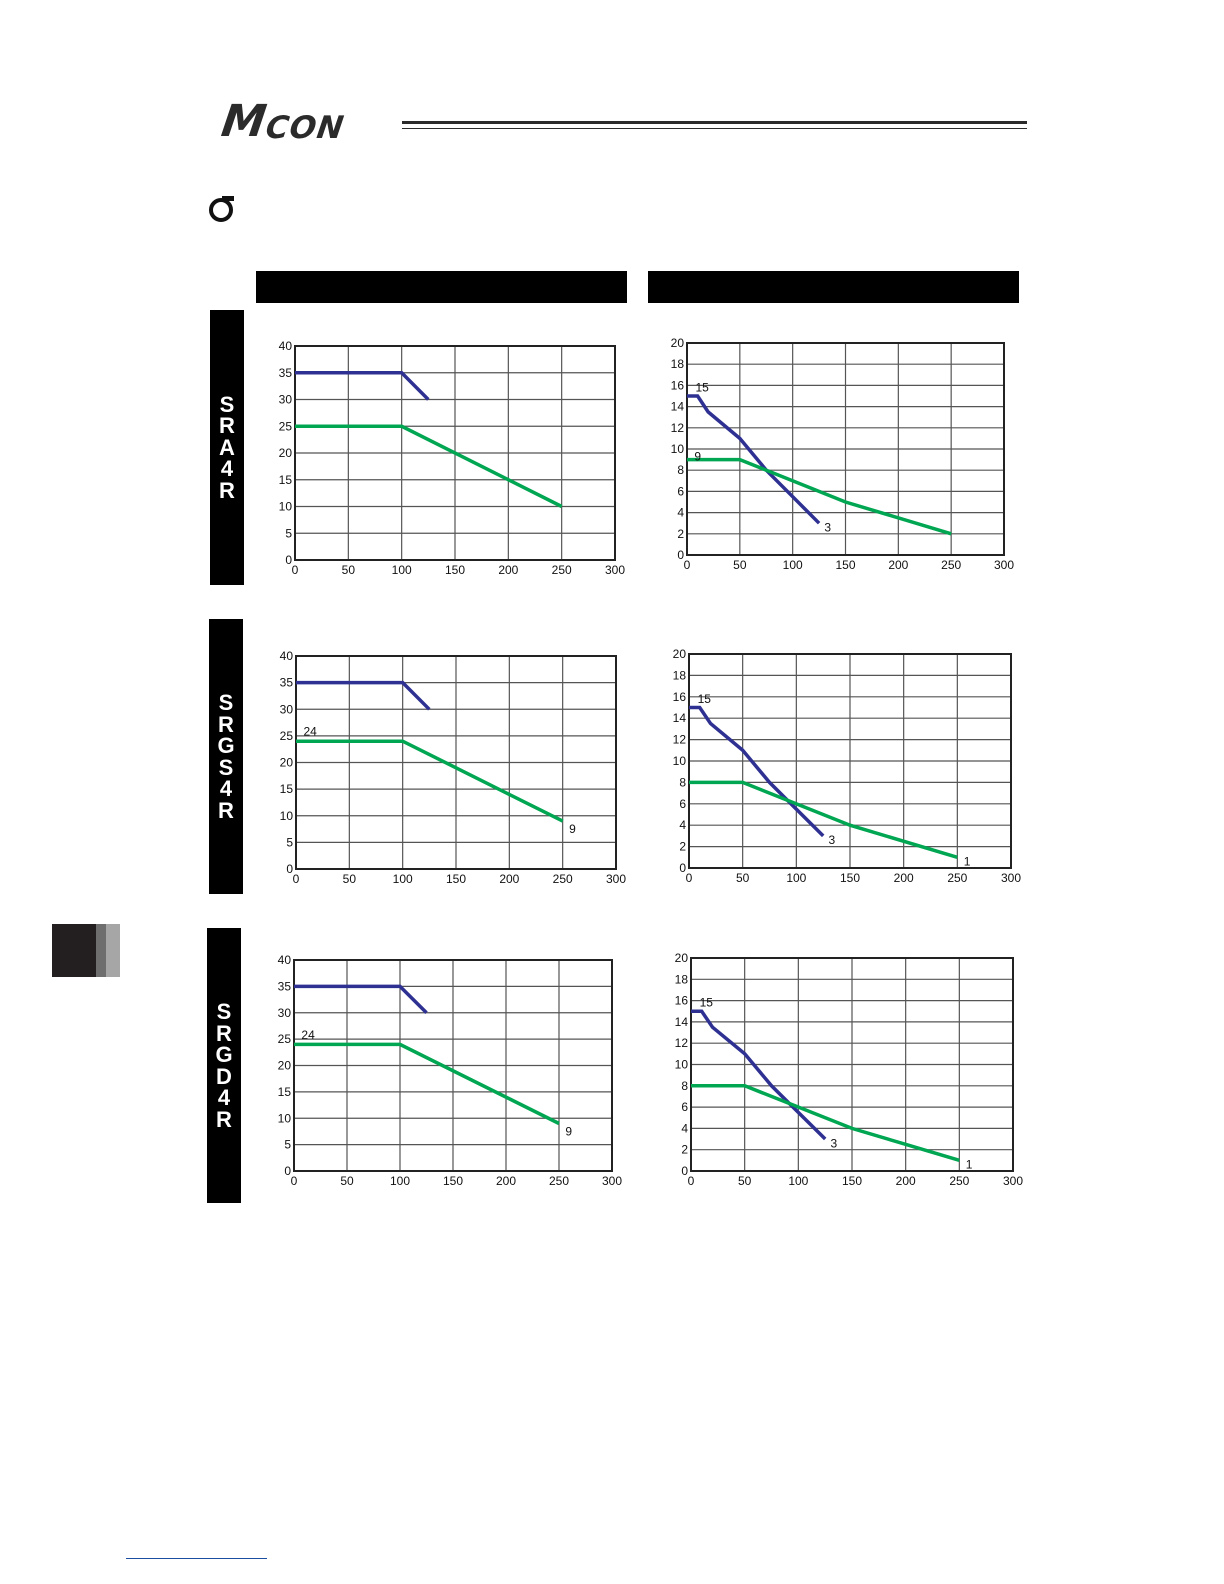 This screenshot has width=1224, height=1584. I want to click on header-rule-thin, so click(714, 128).